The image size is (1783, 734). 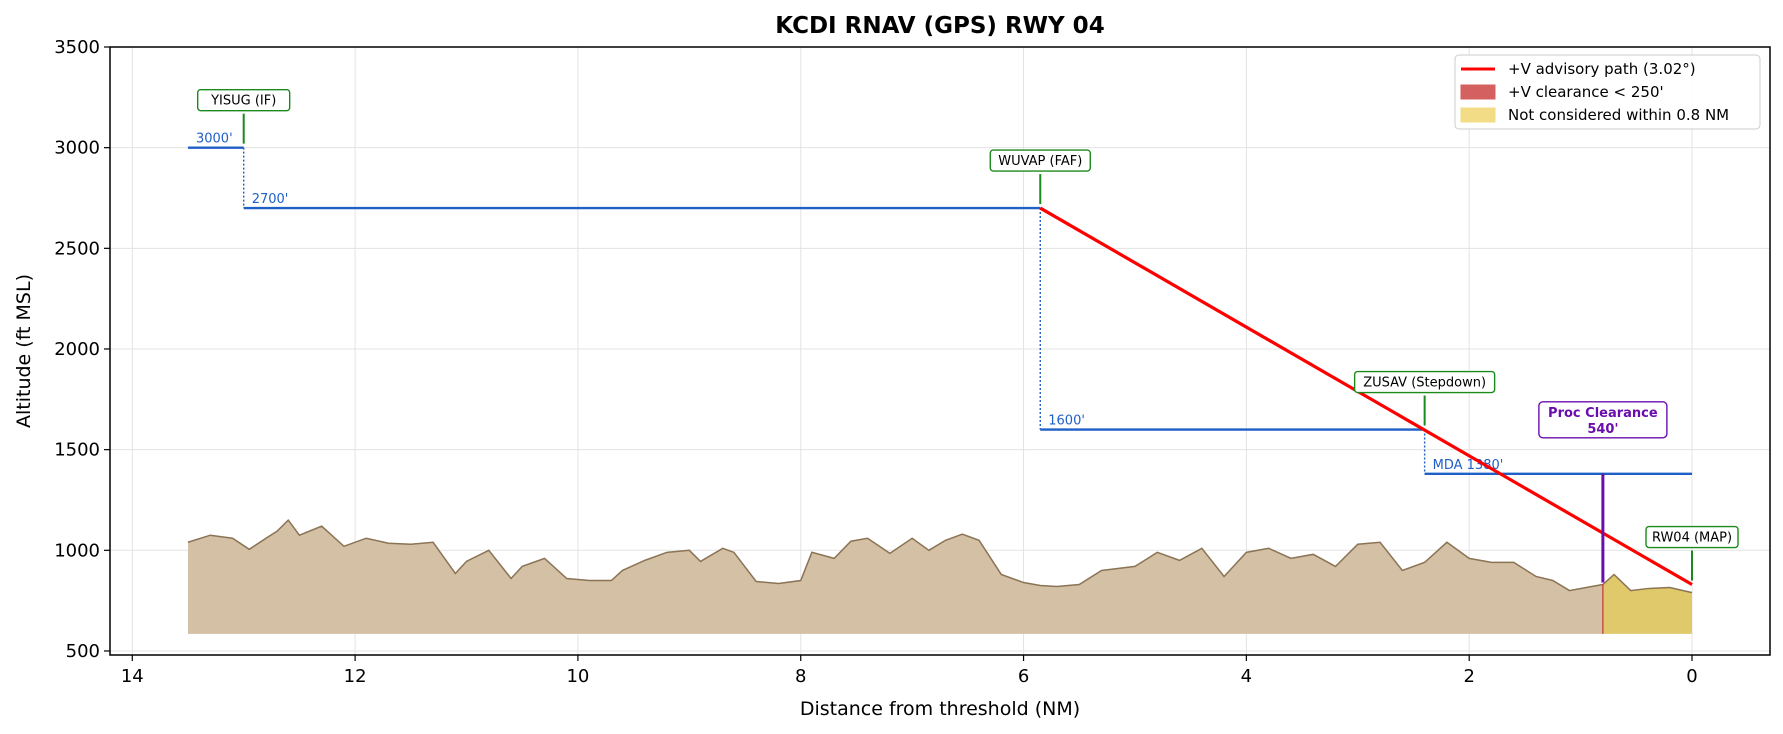 I want to click on y-tick-label: 3500, so click(x=77, y=47).